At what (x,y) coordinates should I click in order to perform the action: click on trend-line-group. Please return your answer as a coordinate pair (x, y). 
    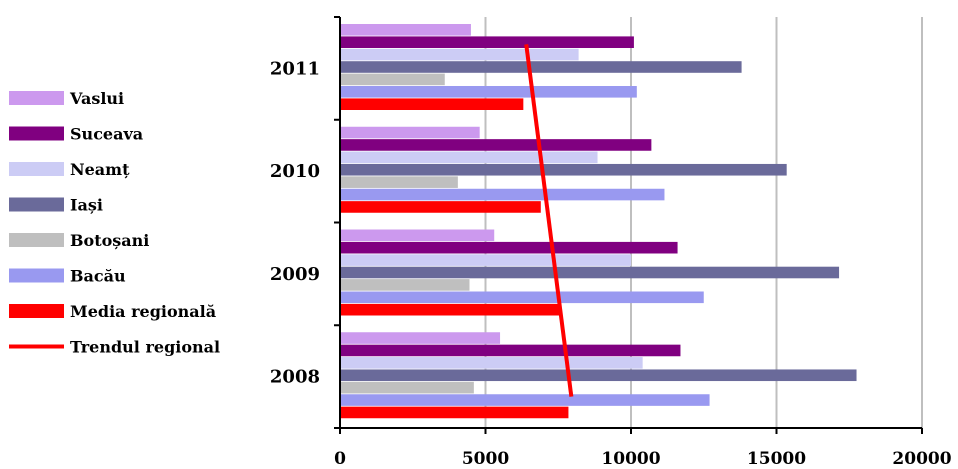
    Looking at the image, I should click on (549, 220).